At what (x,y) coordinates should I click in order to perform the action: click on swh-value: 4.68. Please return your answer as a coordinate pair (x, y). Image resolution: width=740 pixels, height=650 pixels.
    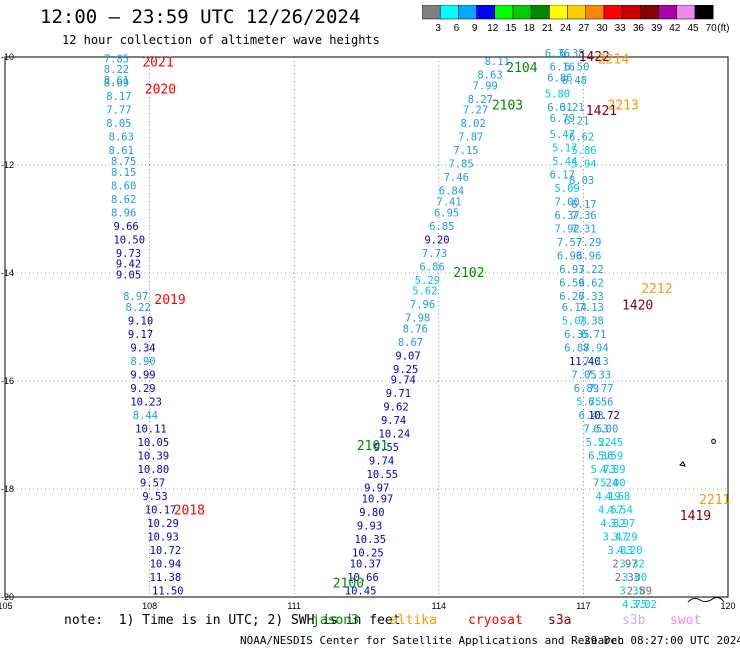
    Looking at the image, I should click on (617, 497).